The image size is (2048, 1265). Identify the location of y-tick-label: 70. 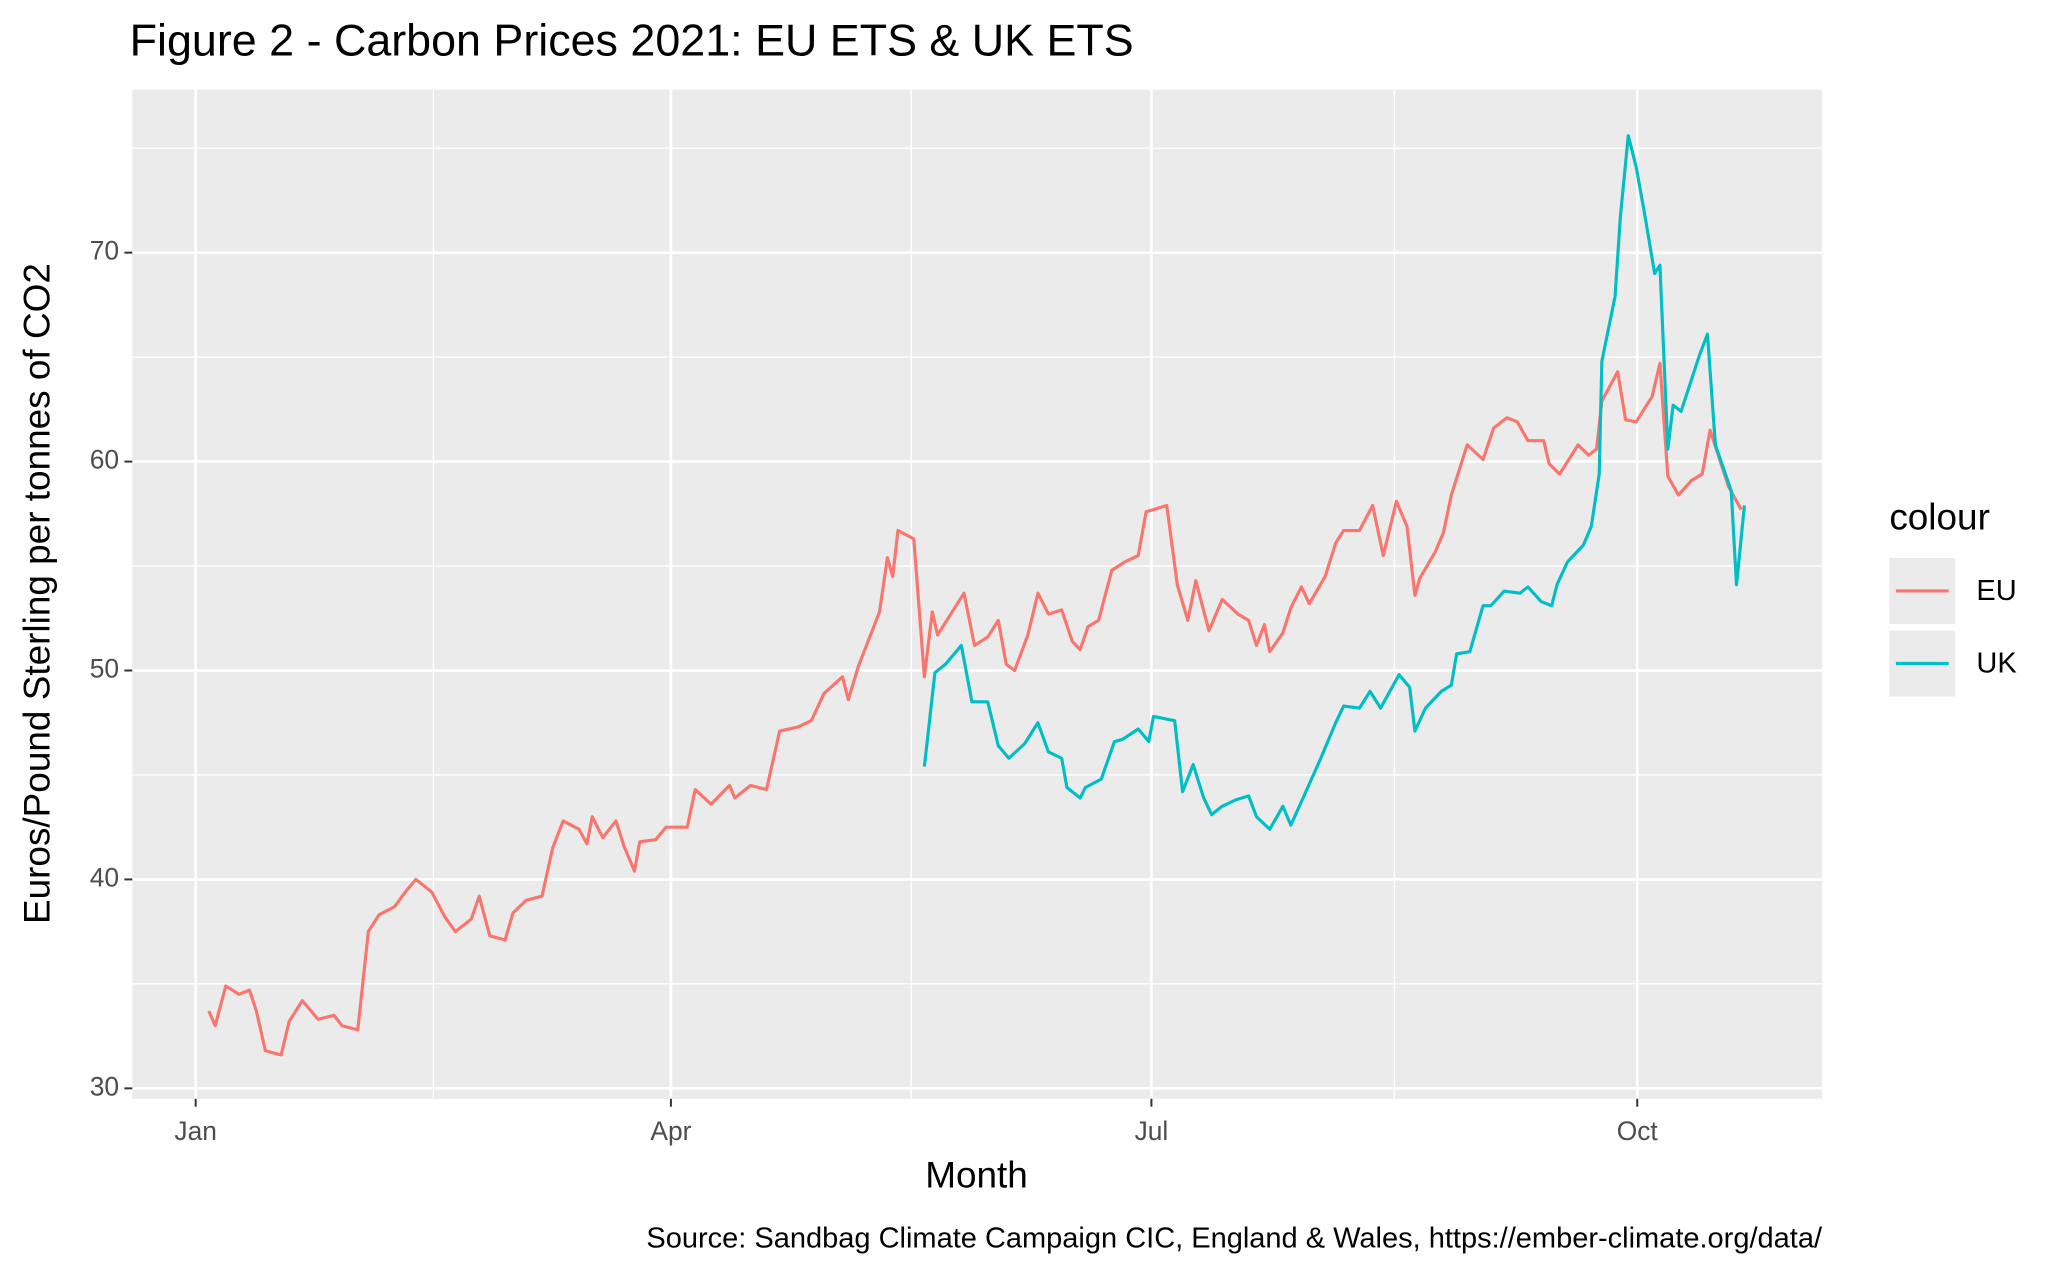
(104, 251).